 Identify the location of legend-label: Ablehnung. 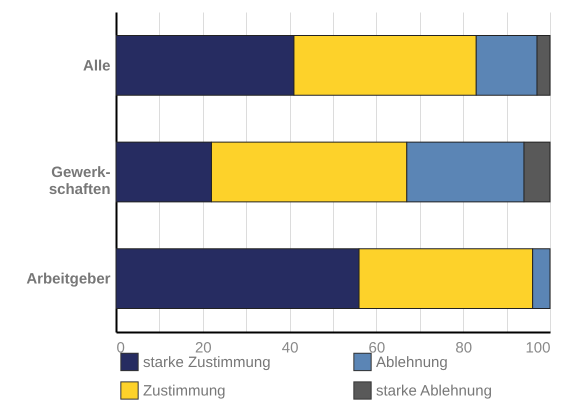
(412, 362).